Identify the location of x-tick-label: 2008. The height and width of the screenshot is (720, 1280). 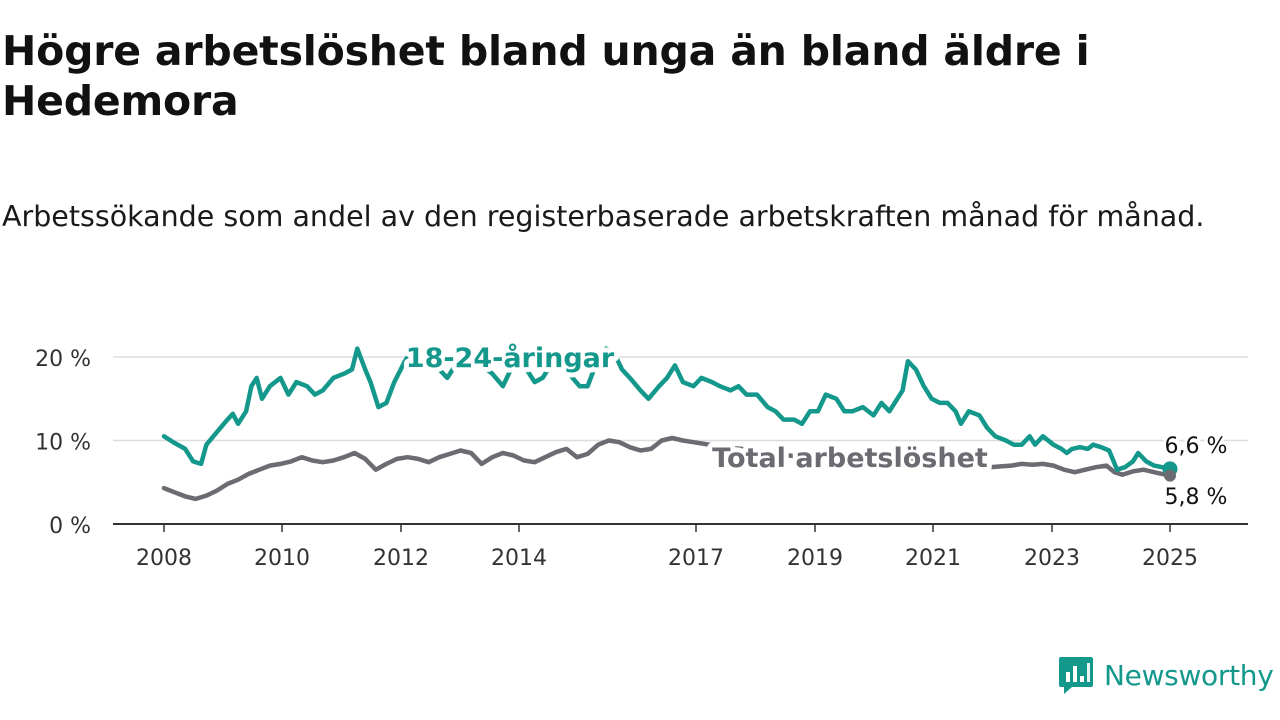
(164, 558).